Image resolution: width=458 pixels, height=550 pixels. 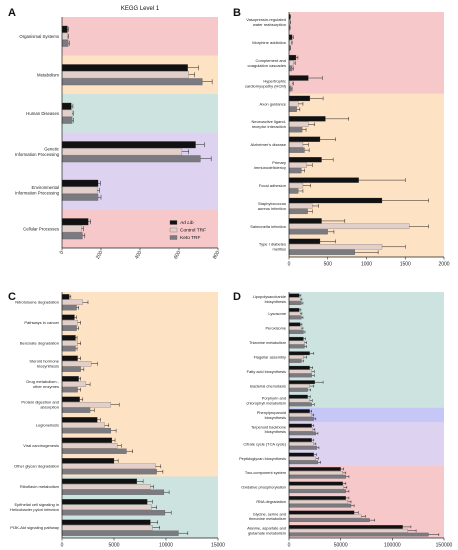 I want to click on category-label: Neuroactive ligand-receptor interaction, so click(x=269, y=124).